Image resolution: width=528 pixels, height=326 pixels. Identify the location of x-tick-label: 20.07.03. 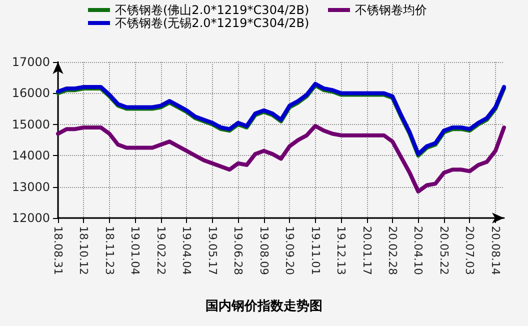
(469, 250).